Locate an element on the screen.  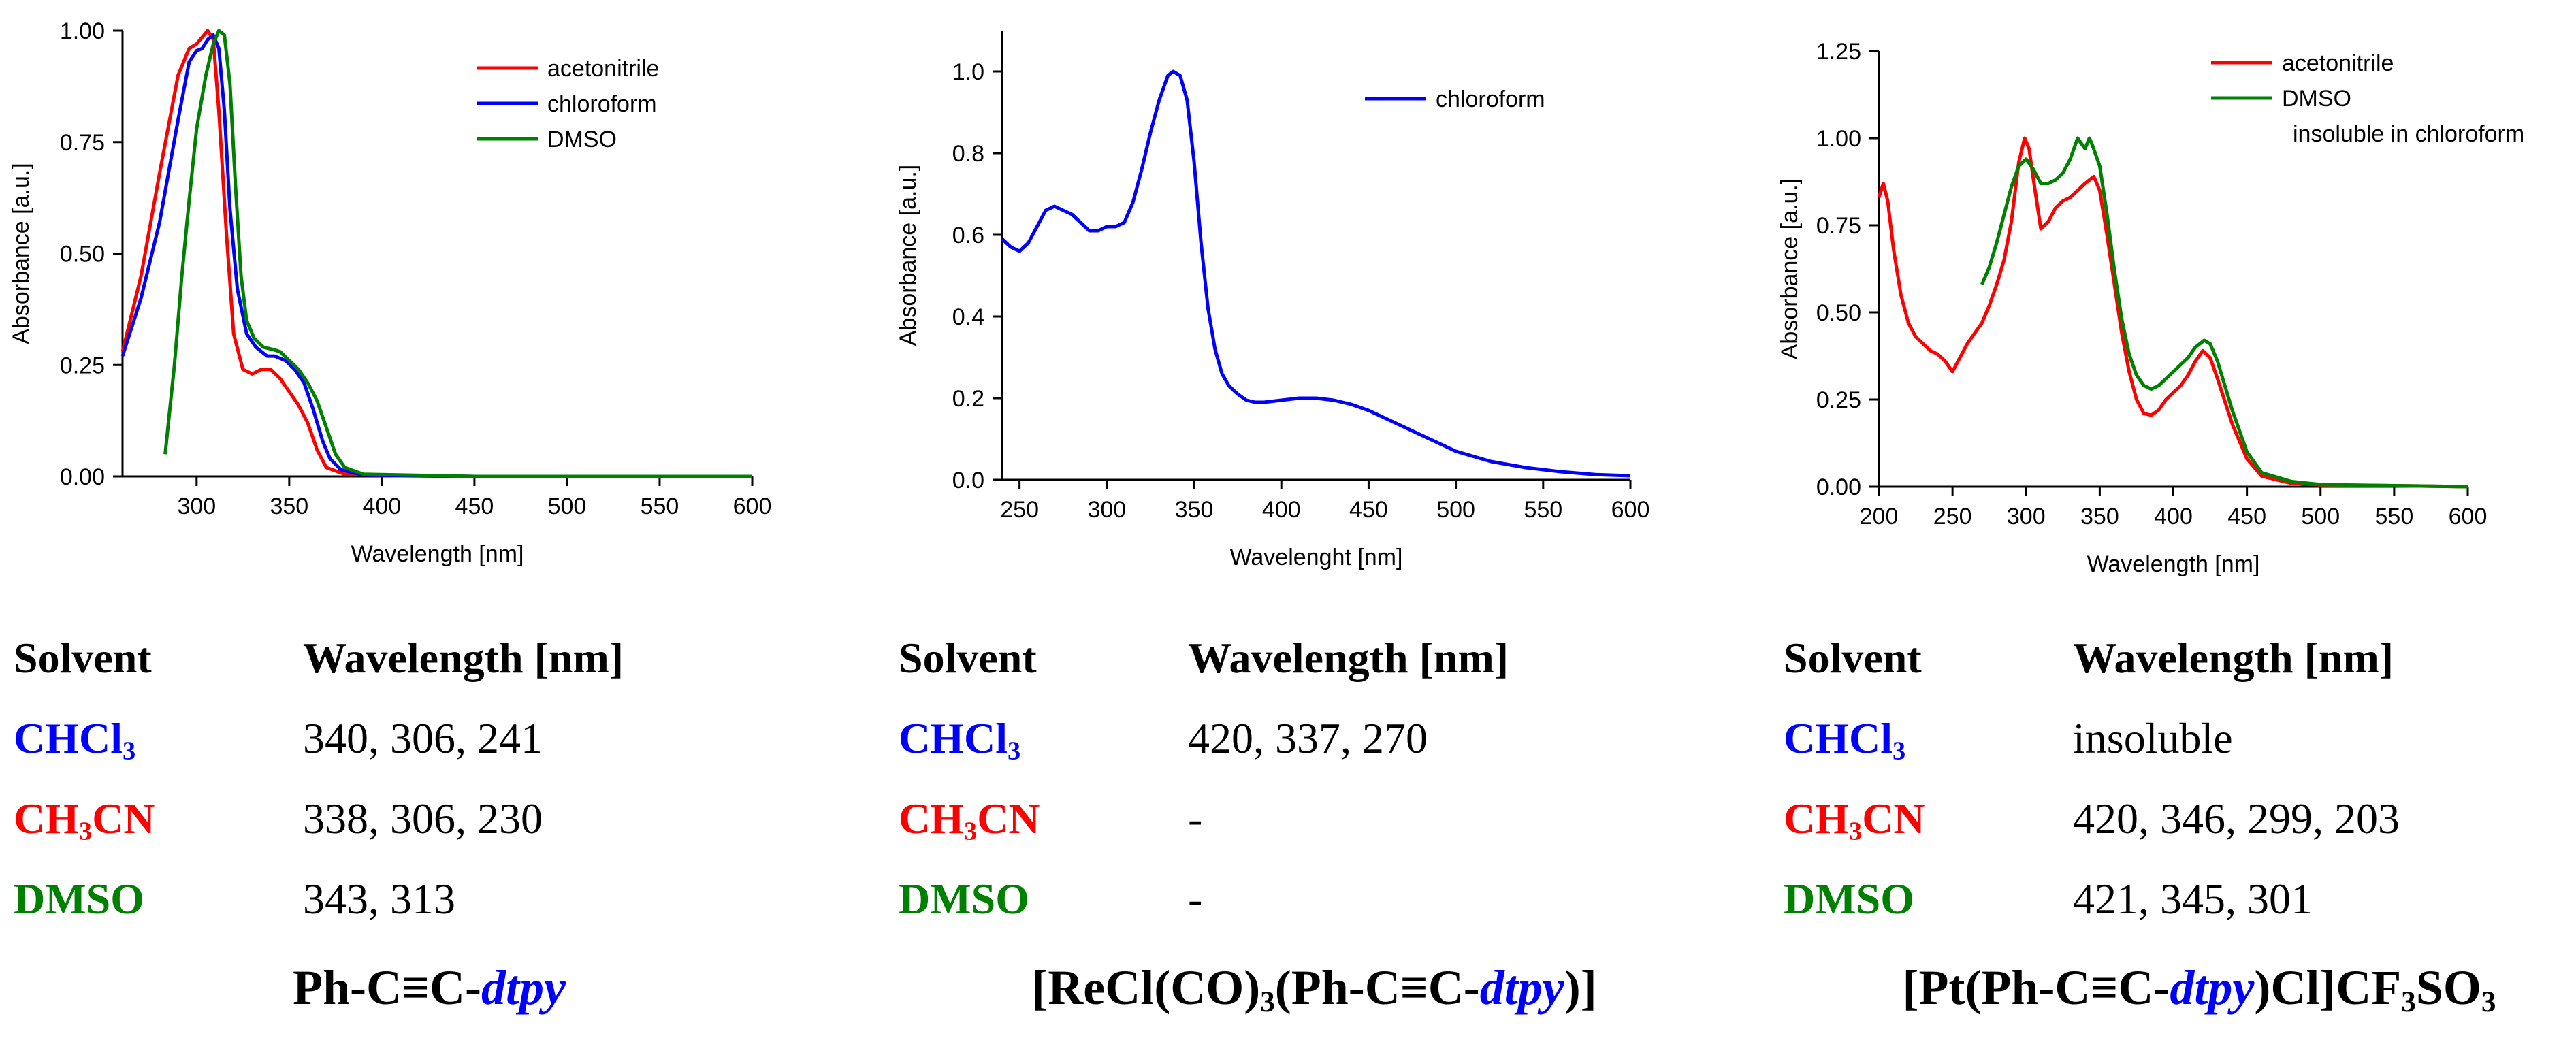
wavelength-values: 343, 313 is located at coordinates (379, 899).